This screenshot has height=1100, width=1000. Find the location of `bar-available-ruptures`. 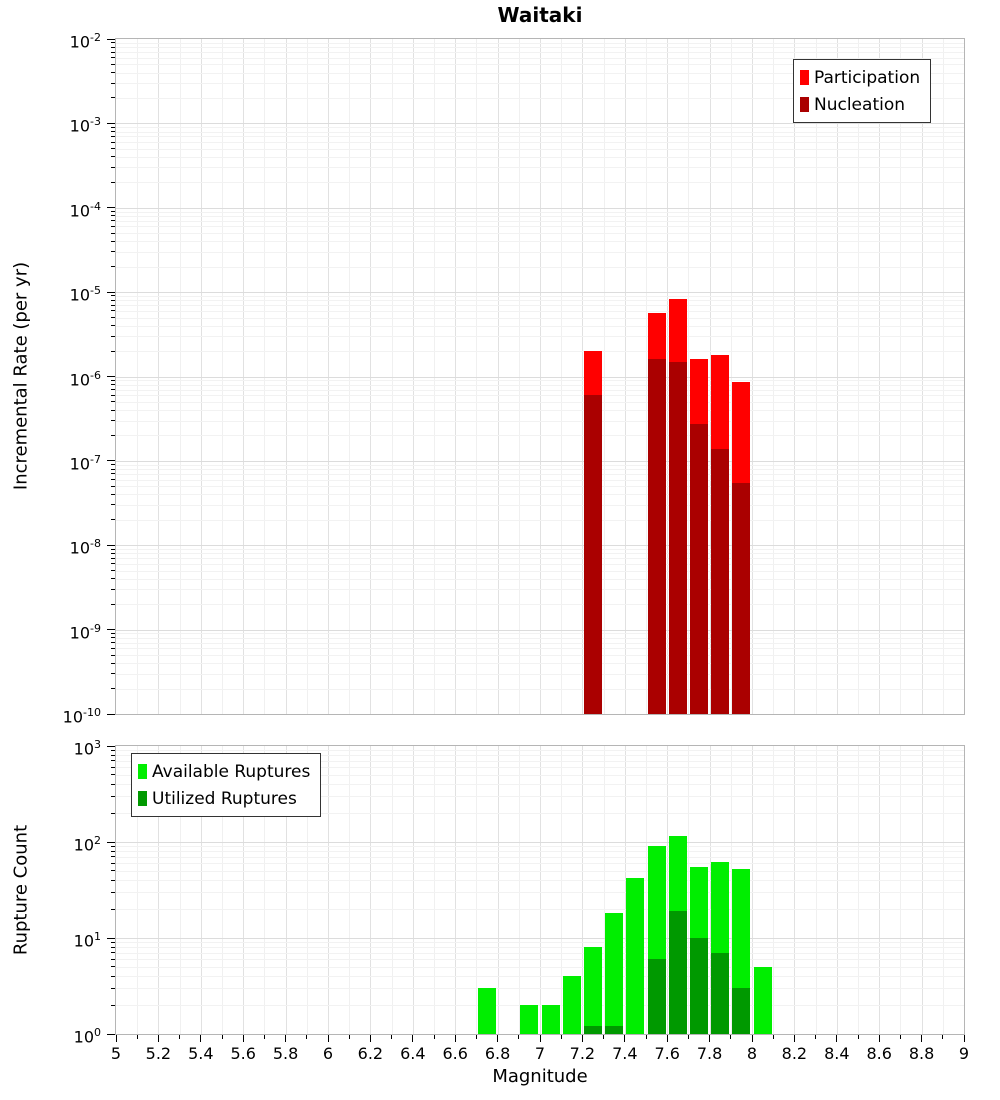

bar-available-ruptures is located at coordinates (571, 1005).